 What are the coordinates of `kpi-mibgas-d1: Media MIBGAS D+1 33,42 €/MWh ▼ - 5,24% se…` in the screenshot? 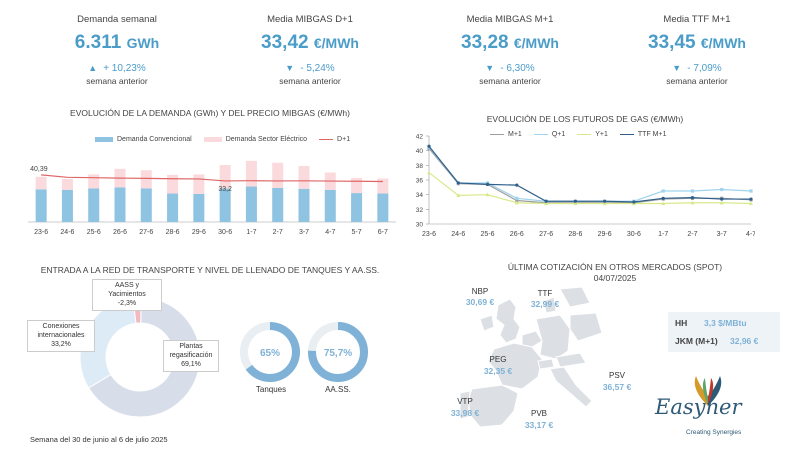 It's located at (310, 50).